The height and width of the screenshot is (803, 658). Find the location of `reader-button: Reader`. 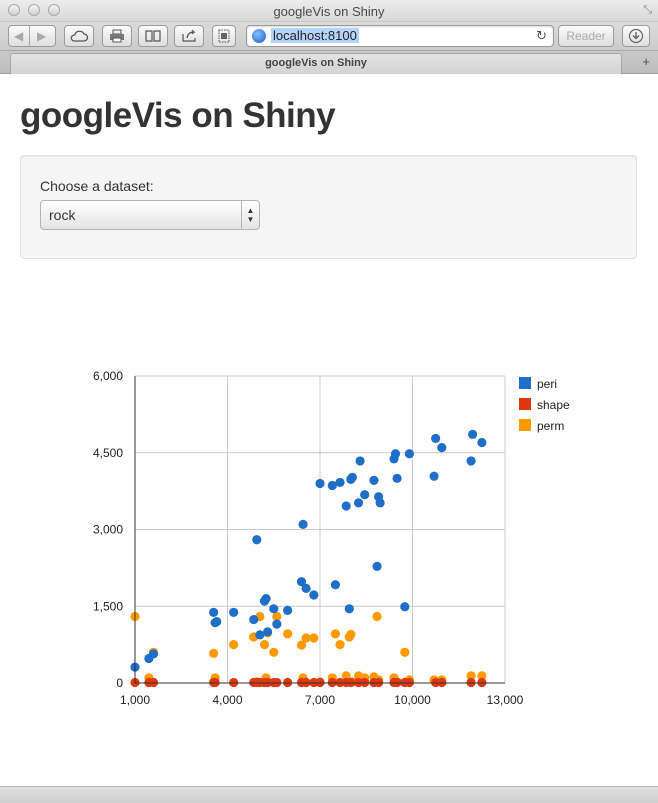

reader-button: Reader is located at coordinates (586, 36).